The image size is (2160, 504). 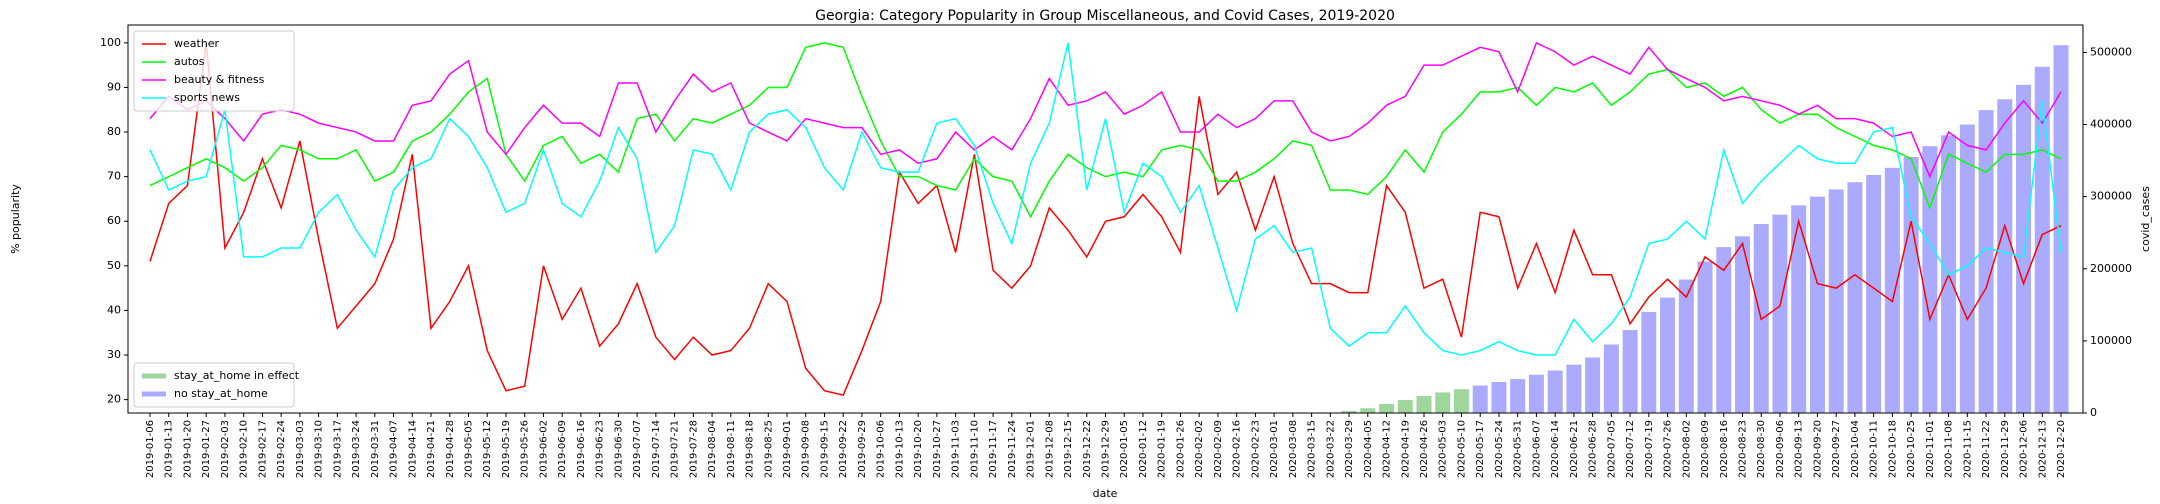 I want to click on x-tick-label: 2019-12-22, so click(x=1087, y=449).